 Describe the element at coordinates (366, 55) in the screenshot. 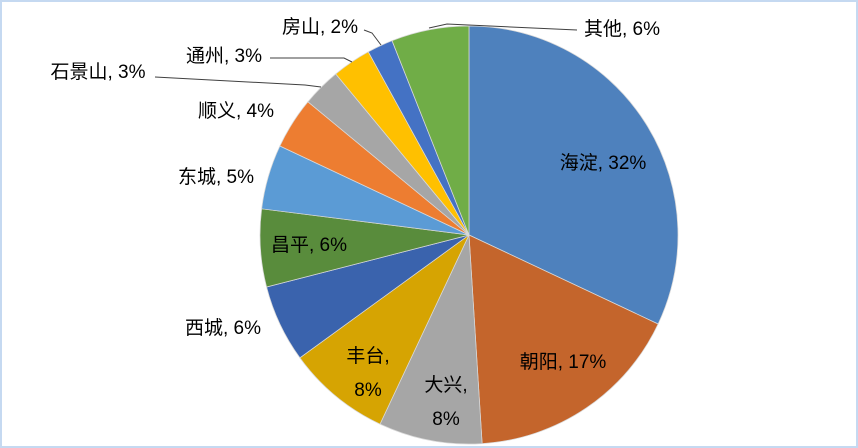

I see `leader-lines` at that location.